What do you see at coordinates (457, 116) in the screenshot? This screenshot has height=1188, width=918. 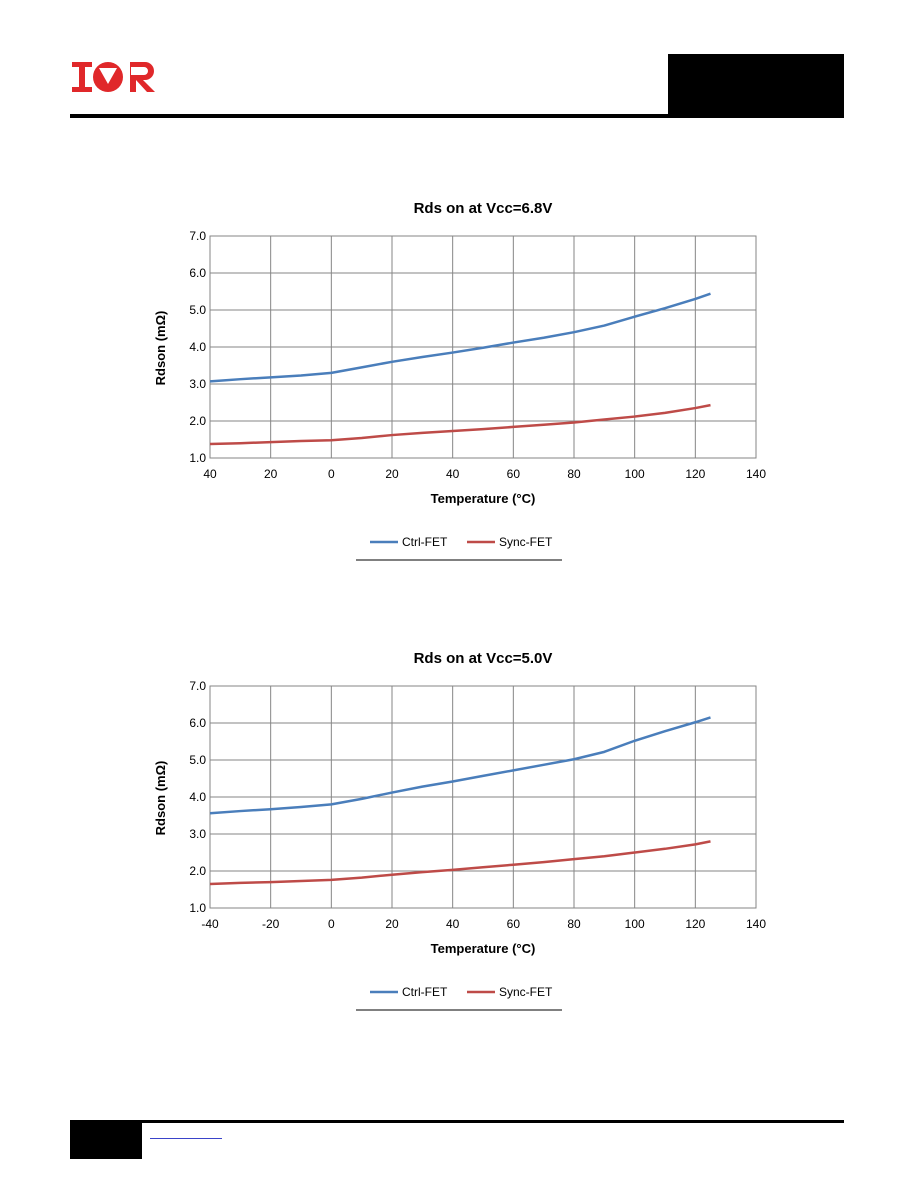 I see `header-rule` at bounding box center [457, 116].